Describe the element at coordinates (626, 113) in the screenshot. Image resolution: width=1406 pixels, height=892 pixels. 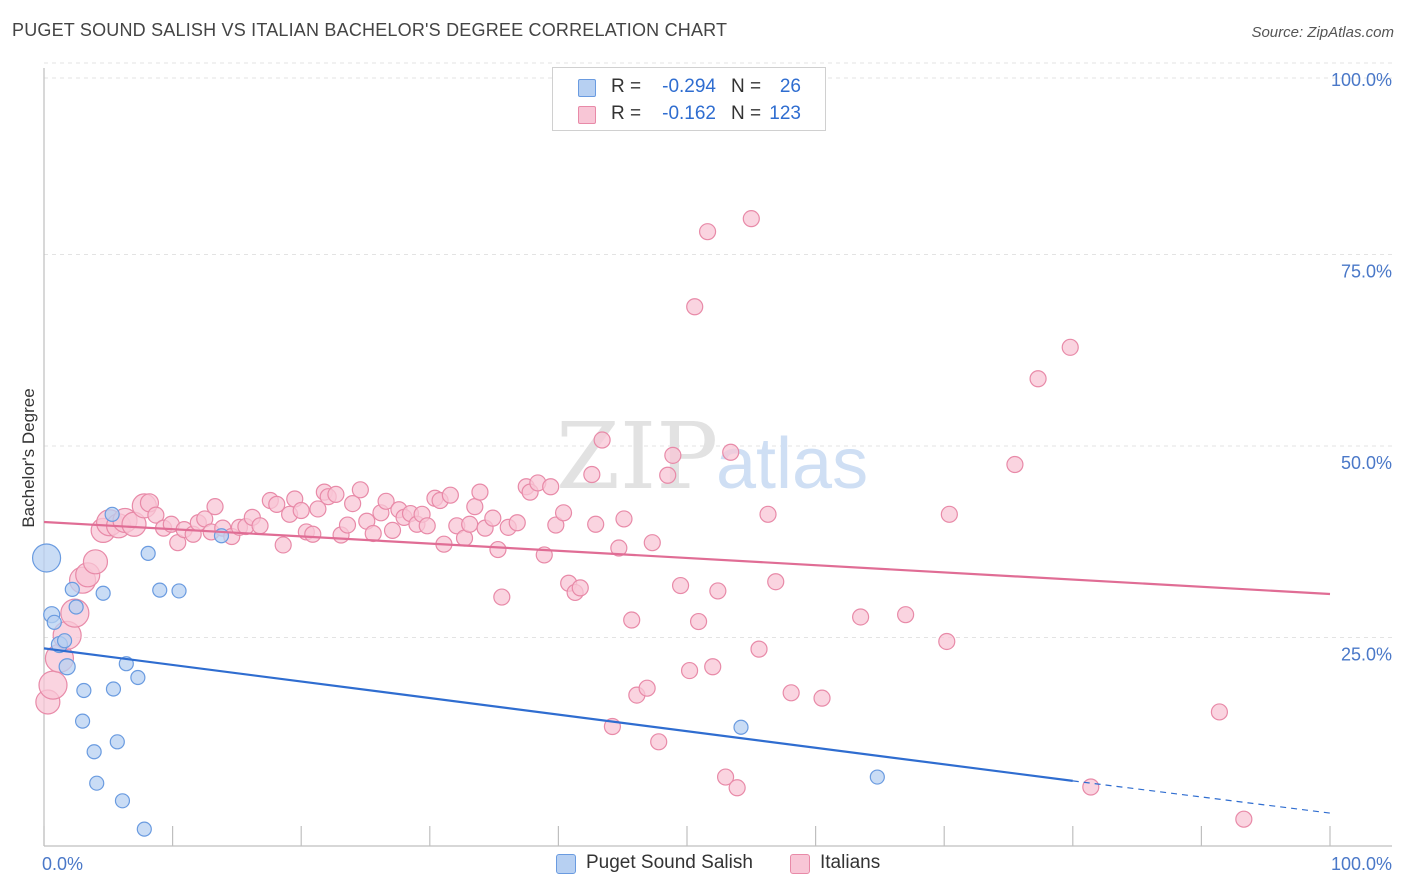
I see `legend-r-label: R =` at that location.